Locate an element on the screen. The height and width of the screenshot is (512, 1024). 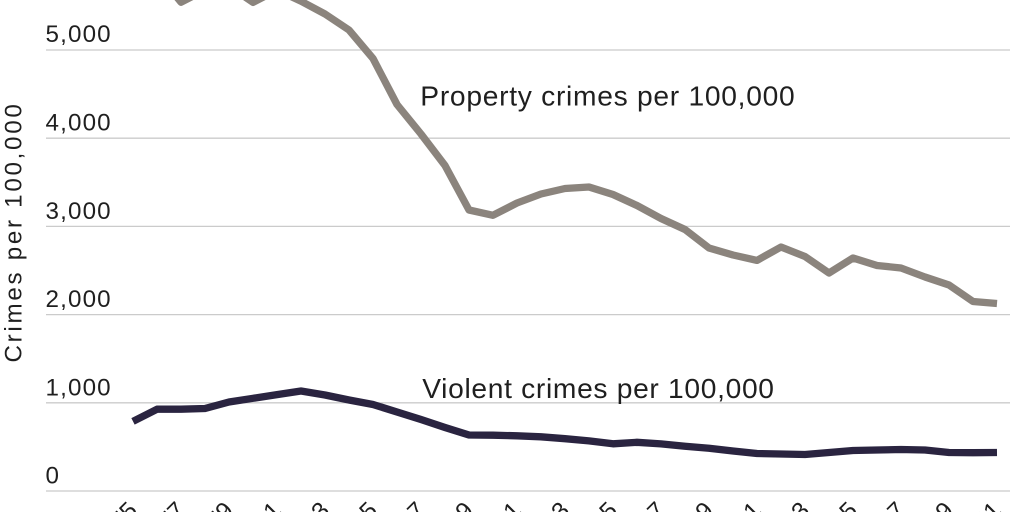
svg-text: 1,000 is located at coordinates (79, 387).